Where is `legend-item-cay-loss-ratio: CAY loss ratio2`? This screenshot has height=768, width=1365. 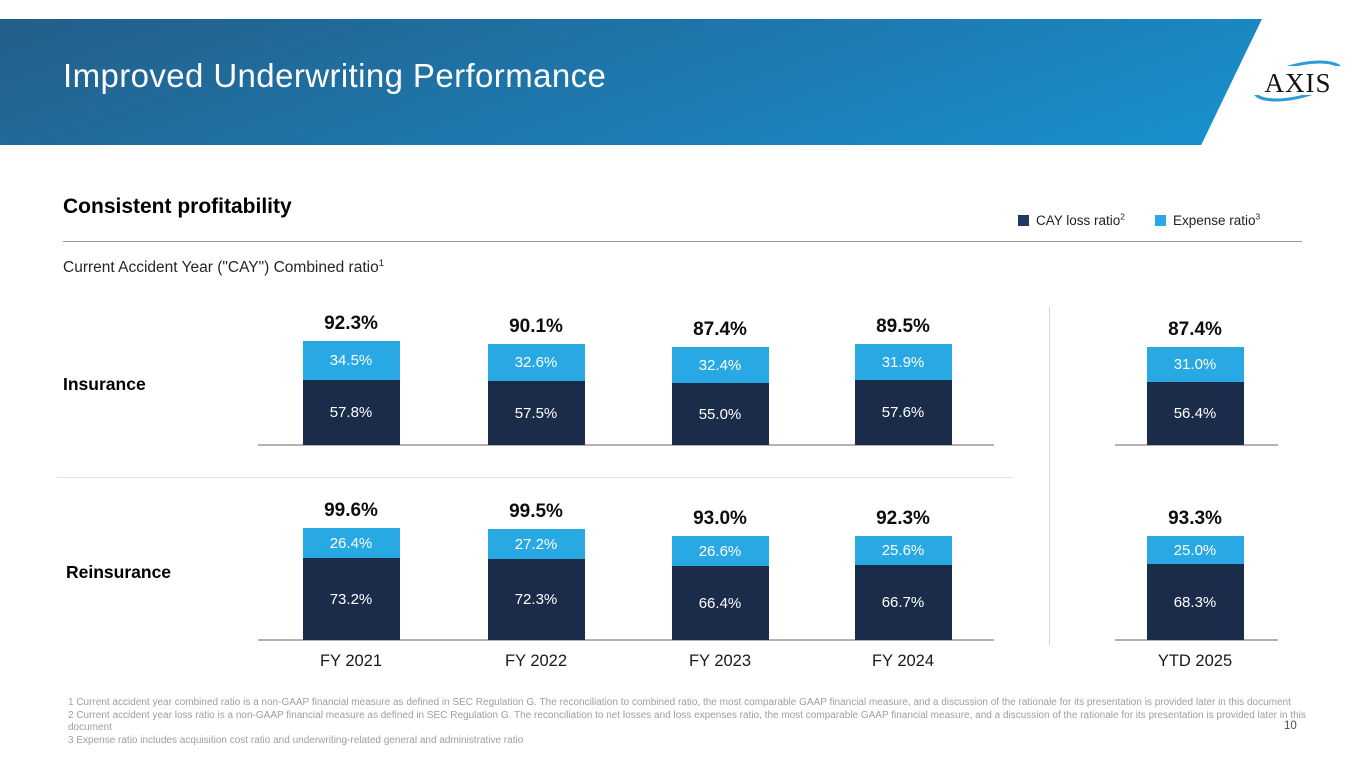 legend-item-cay-loss-ratio: CAY loss ratio2 is located at coordinates (1071, 219).